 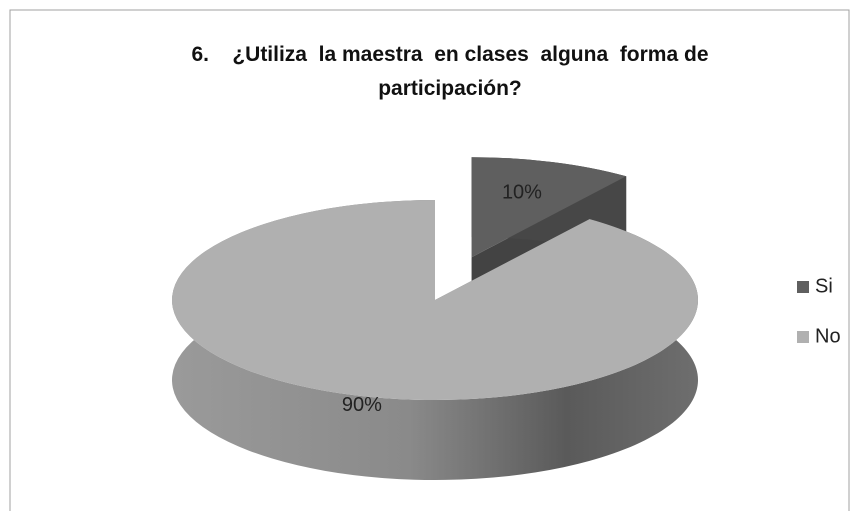 What do you see at coordinates (824, 286) in the screenshot?
I see `legend-label: Si` at bounding box center [824, 286].